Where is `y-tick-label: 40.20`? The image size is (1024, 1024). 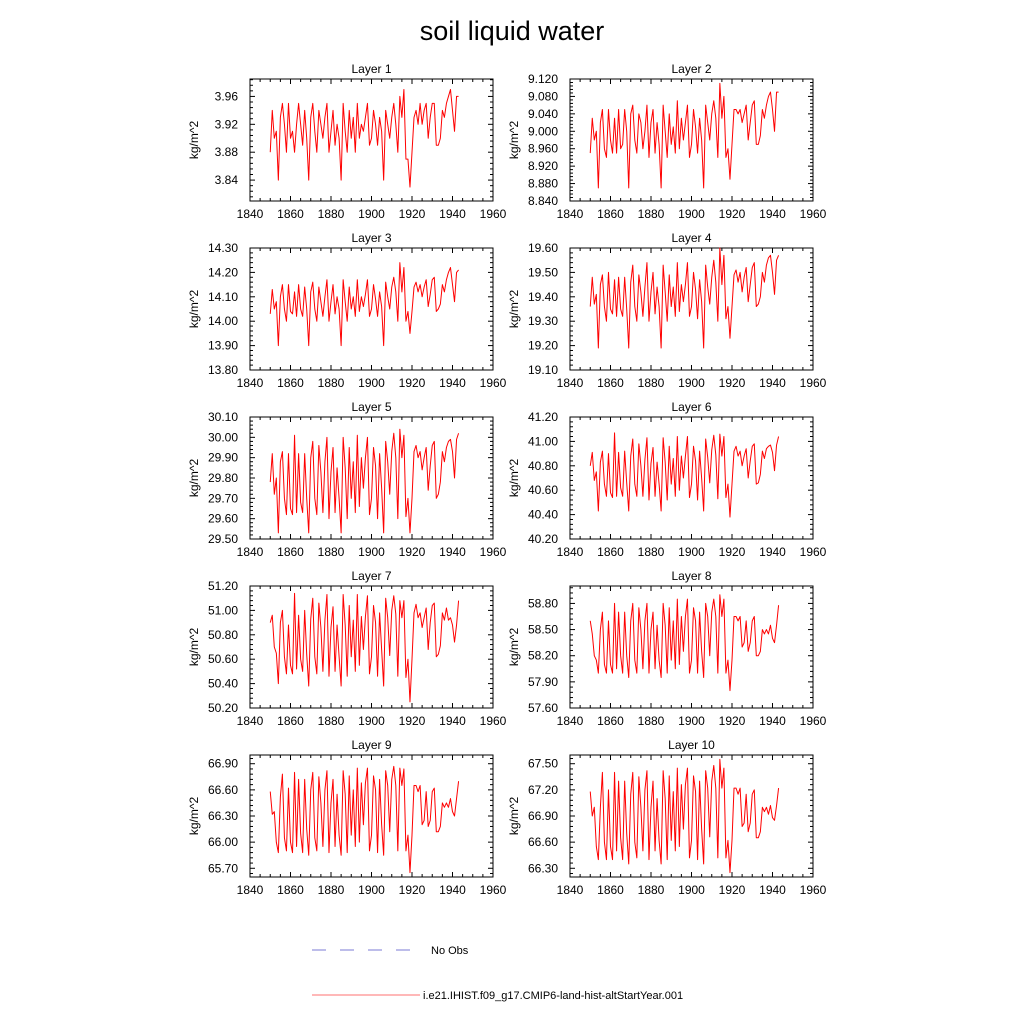 y-tick-label: 40.20 is located at coordinates (543, 539).